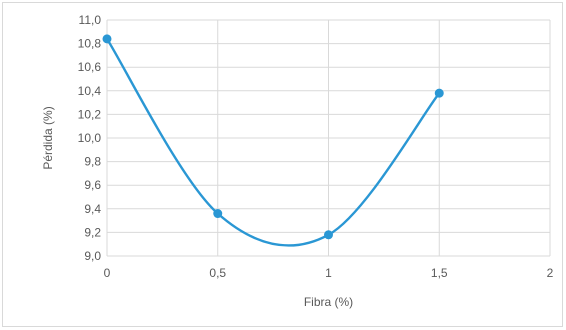 This screenshot has width=566, height=330. Describe the element at coordinates (90, 114) in the screenshot. I see `y-tick-label: 10,2` at that location.